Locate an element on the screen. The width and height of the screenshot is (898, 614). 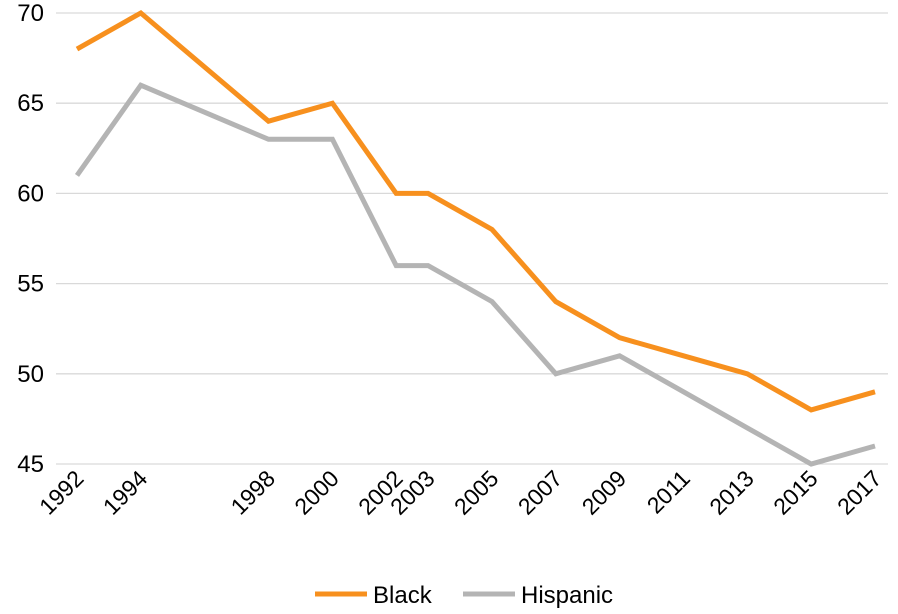
x-tick-label: 1998 is located at coordinates (252, 492).